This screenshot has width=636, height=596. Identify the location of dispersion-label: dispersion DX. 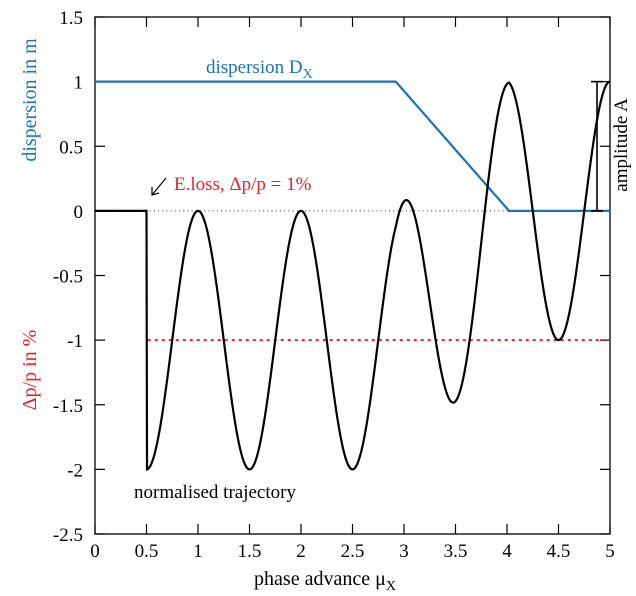
(259, 69).